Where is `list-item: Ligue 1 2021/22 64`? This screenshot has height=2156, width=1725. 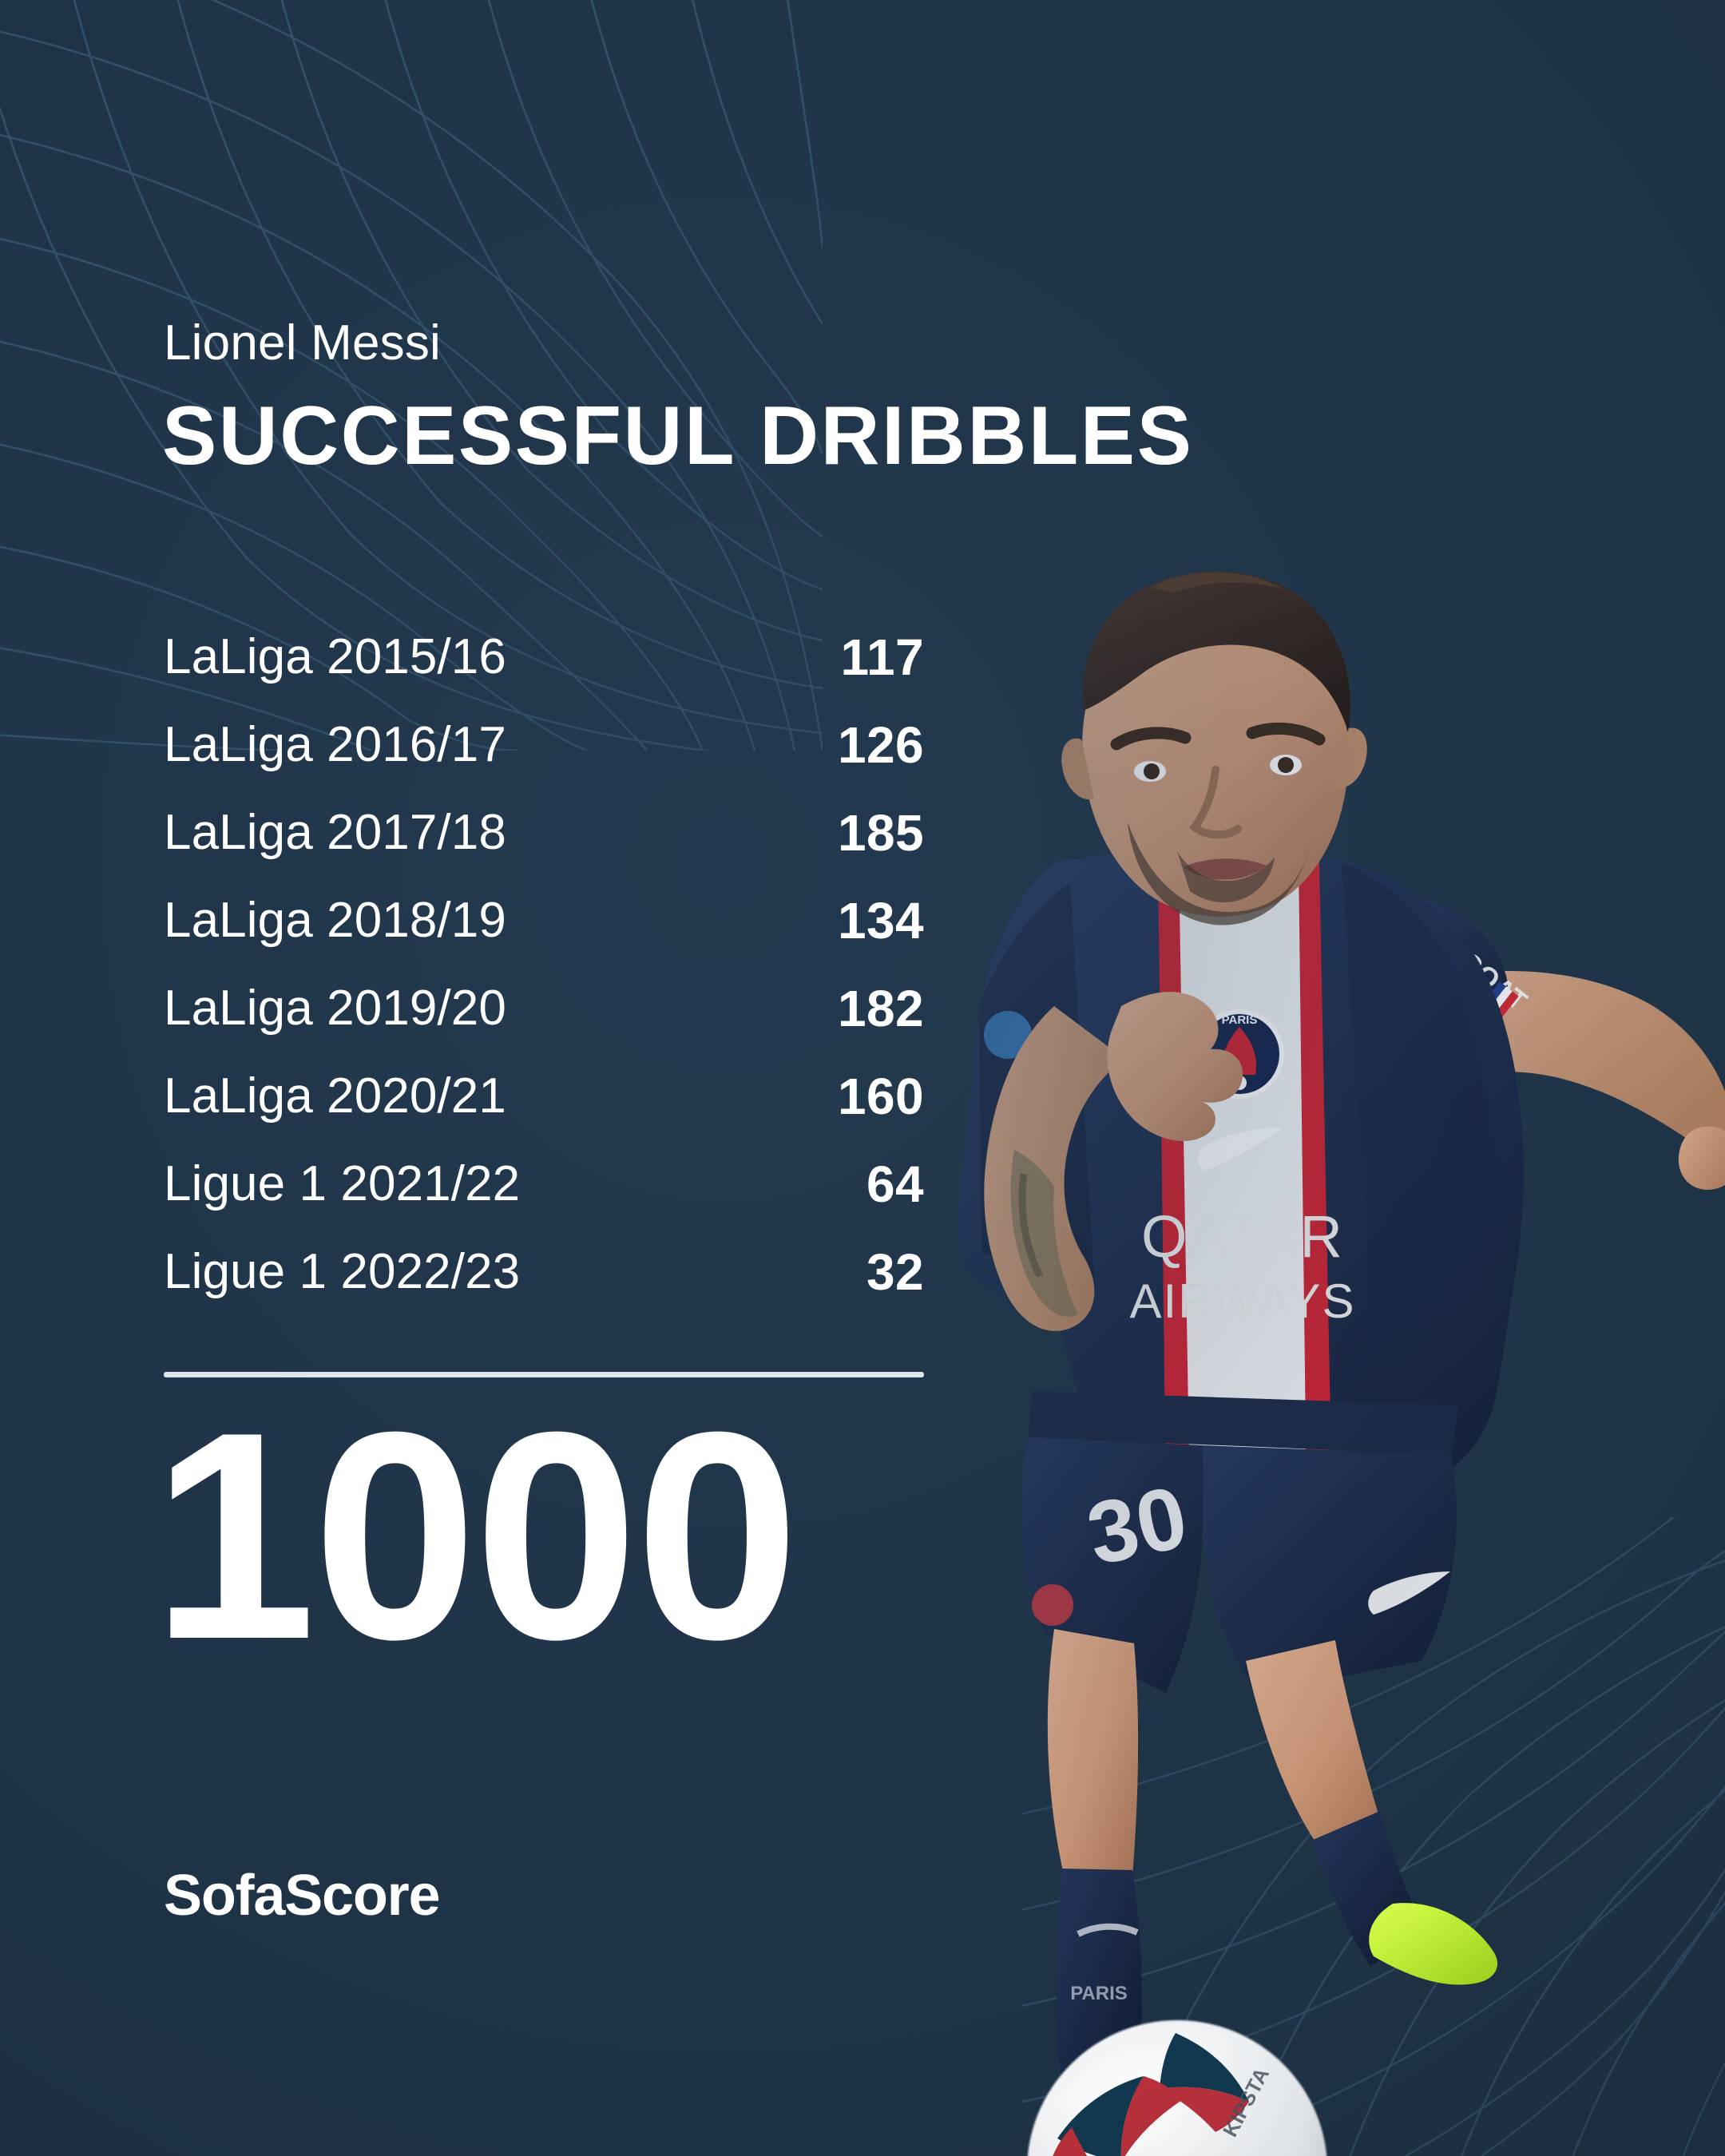
list-item: Ligue 1 2021/22 64 is located at coordinates (544, 1197).